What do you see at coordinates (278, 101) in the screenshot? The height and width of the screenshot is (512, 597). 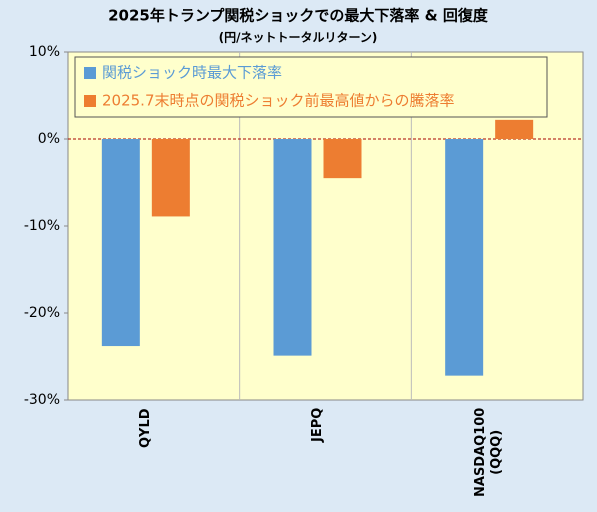 I see `legend-label: 2025.7末時点の関税ショック前最高値からの騰落率` at bounding box center [278, 101].